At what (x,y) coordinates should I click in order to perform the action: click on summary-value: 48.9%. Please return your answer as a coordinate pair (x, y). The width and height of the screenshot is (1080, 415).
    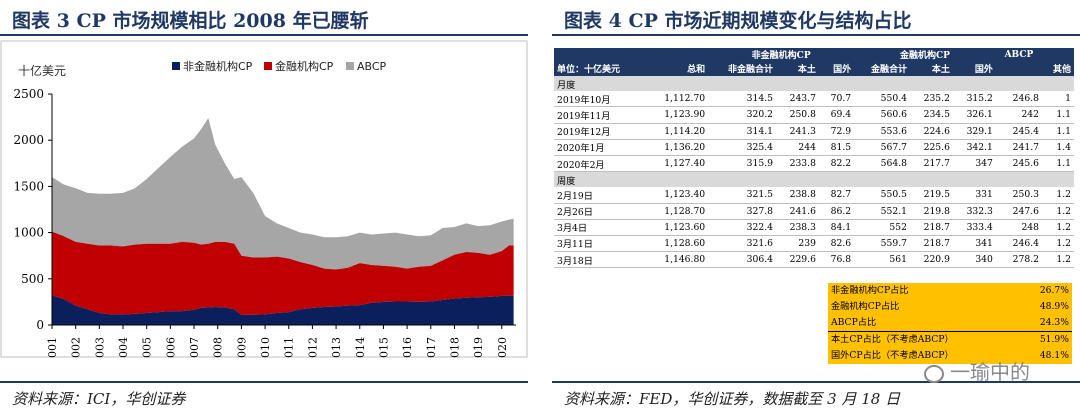
    Looking at the image, I should click on (1054, 306).